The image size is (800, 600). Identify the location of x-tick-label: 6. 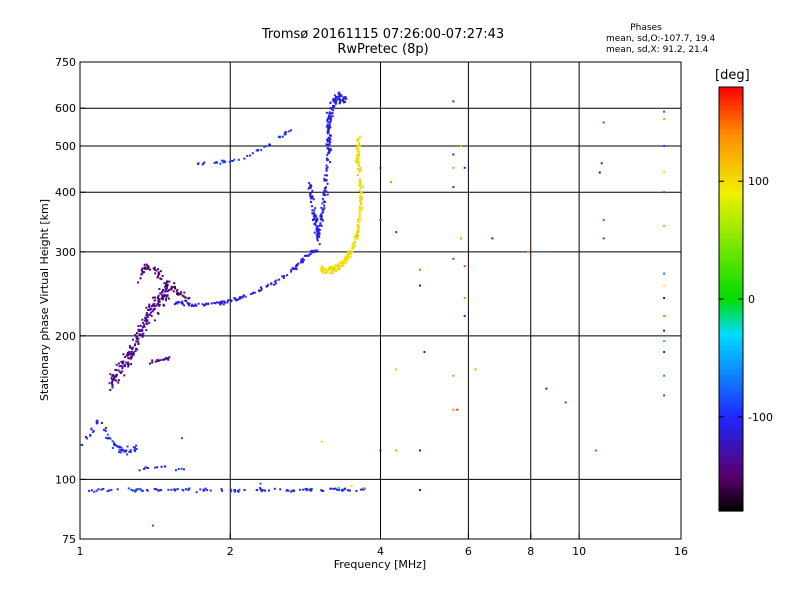
(468, 551).